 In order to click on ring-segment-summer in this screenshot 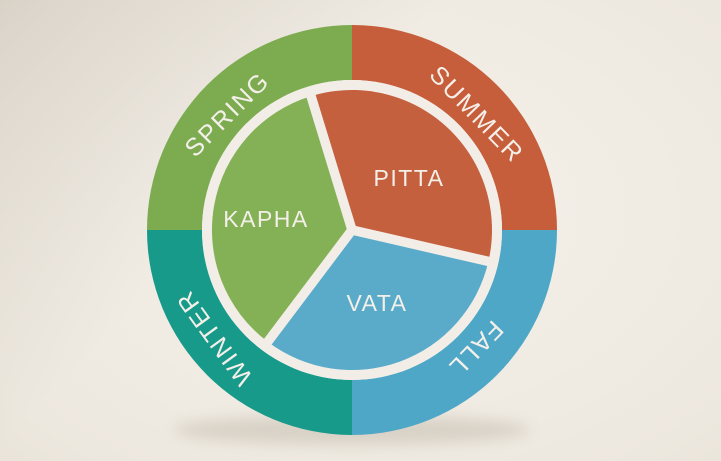, I will do `click(454, 127)`.